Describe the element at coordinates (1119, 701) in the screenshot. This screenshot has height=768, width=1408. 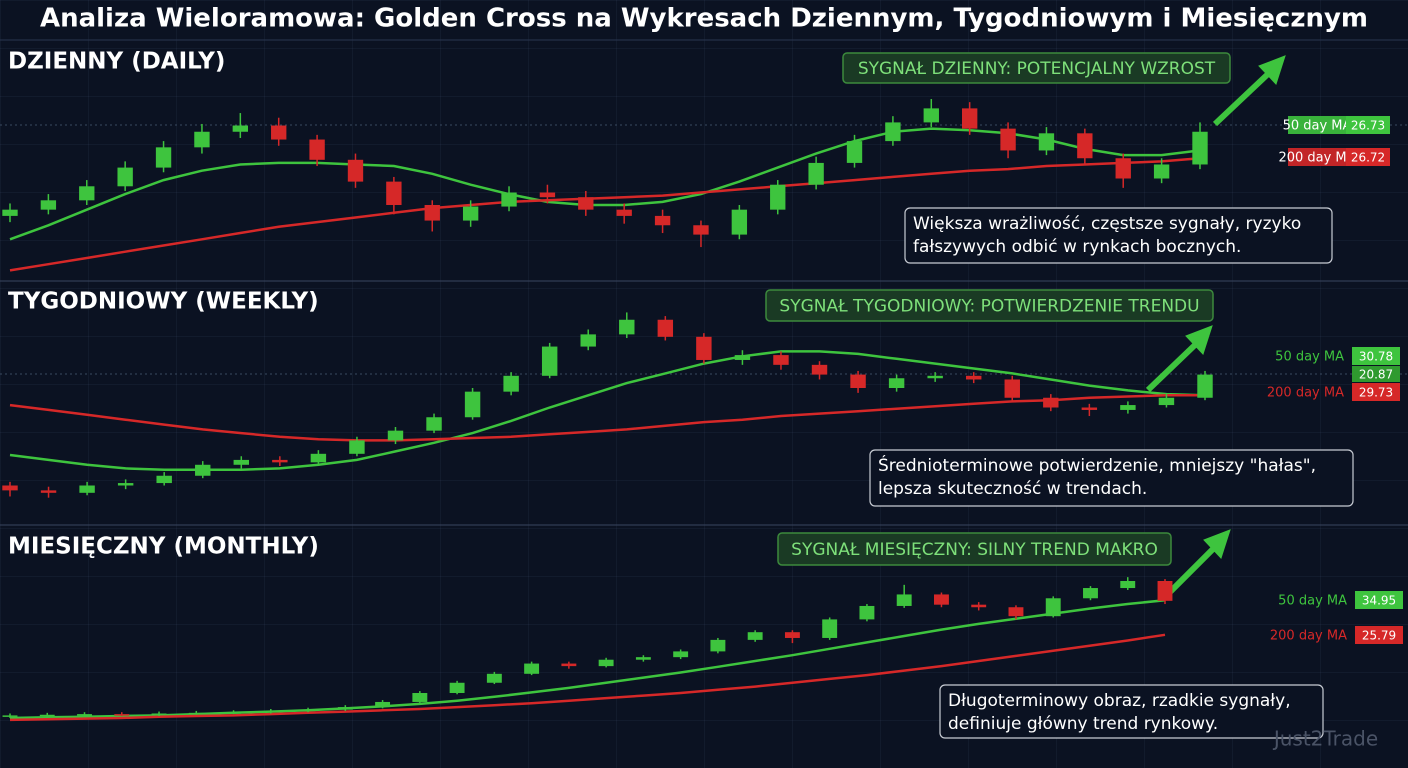
I see `note-text: Długoterminowy obraz, rzadkie sygnały,` at that location.